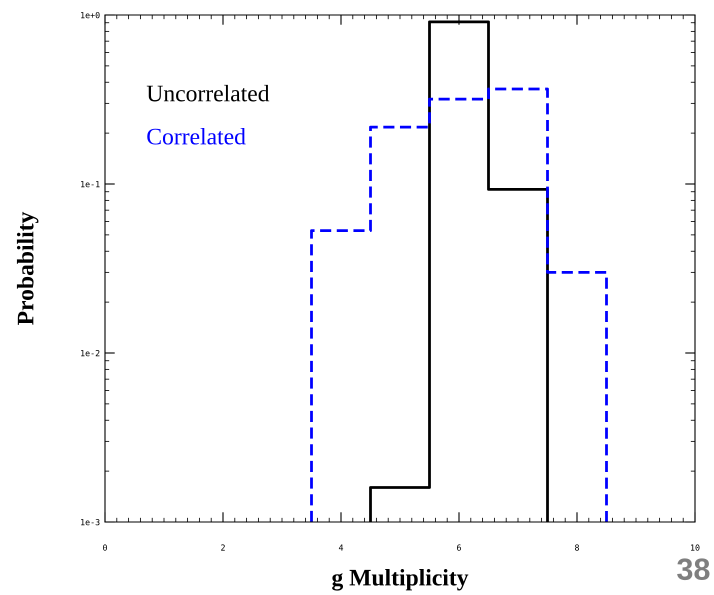 The image size is (714, 595). Describe the element at coordinates (693, 569) in the screenshot. I see `text: 38` at that location.